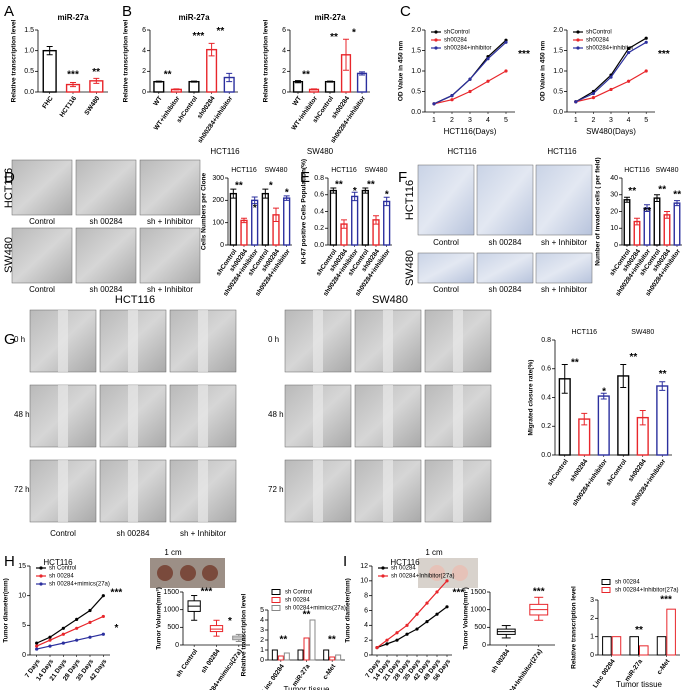 The width and height of the screenshot is (685, 690). Describe the element at coordinates (10, 339) in the screenshot. I see `panel-letter: G` at that location.